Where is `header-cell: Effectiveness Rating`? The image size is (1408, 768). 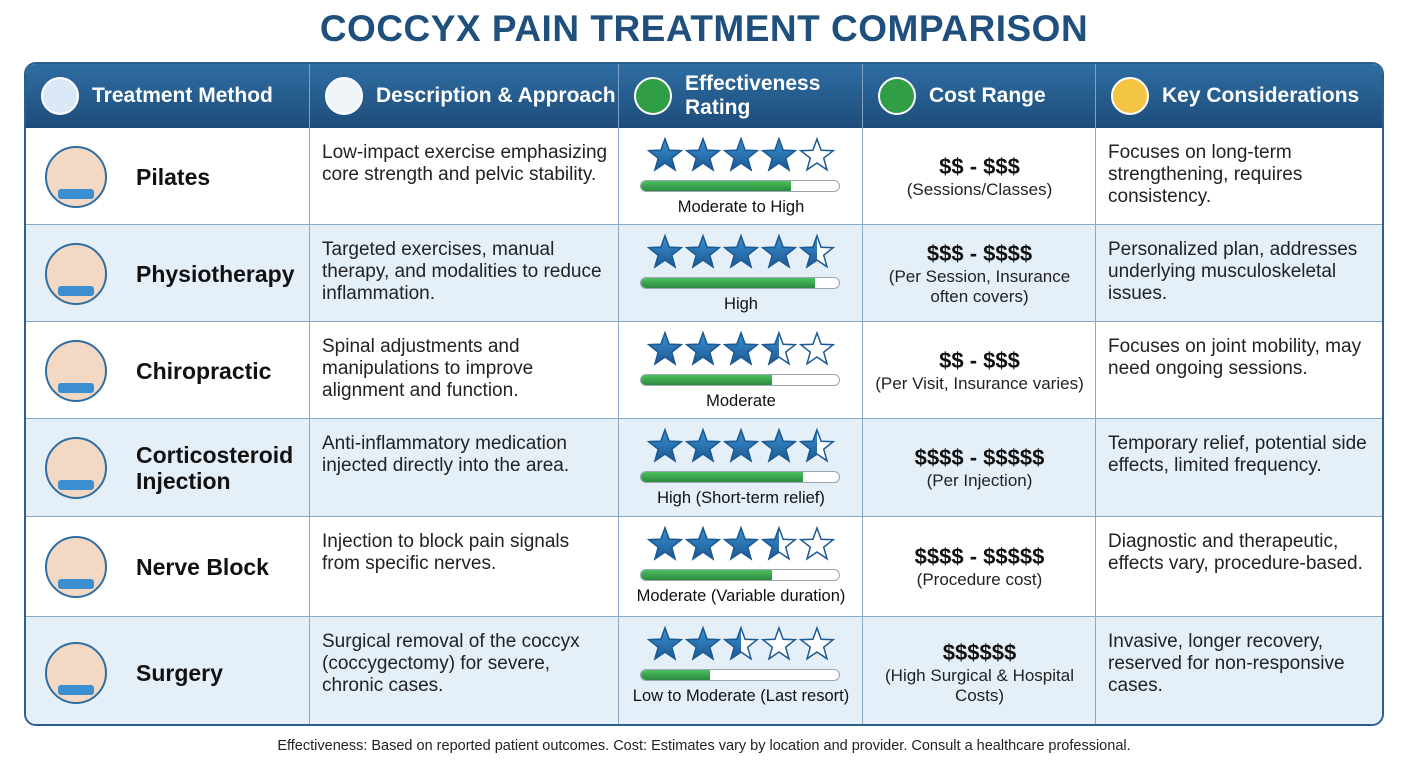
header-cell: Effectiveness Rating is located at coordinates (741, 96).